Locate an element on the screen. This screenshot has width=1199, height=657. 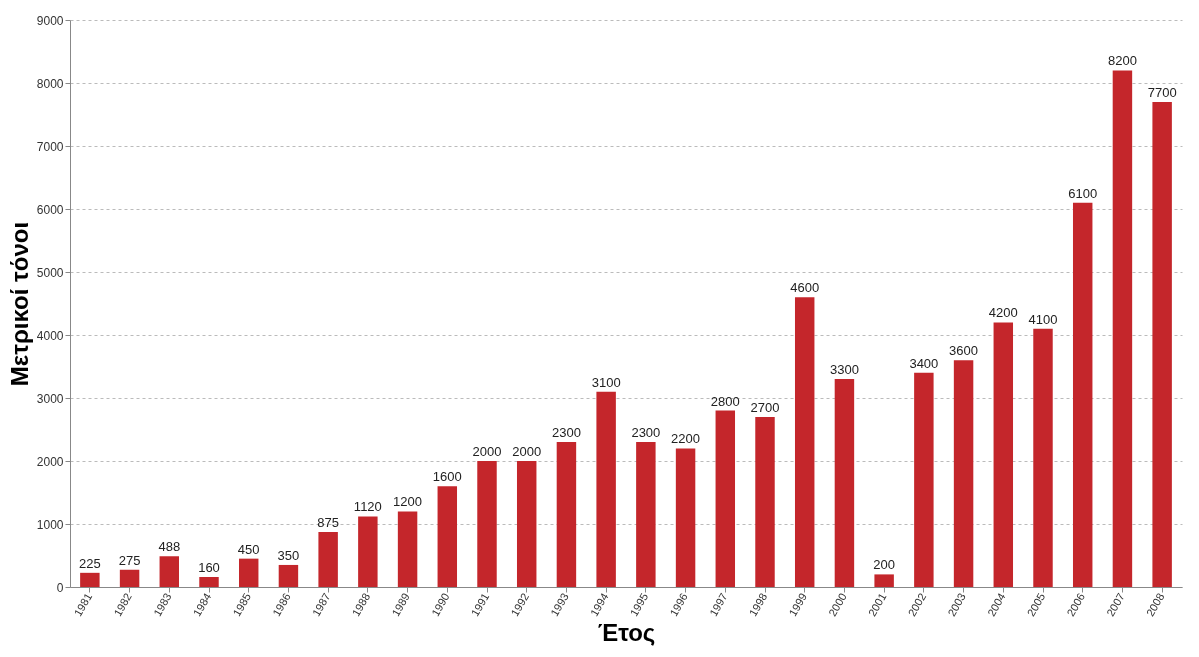
y-tick-label: 1000 is located at coordinates (50, 524).